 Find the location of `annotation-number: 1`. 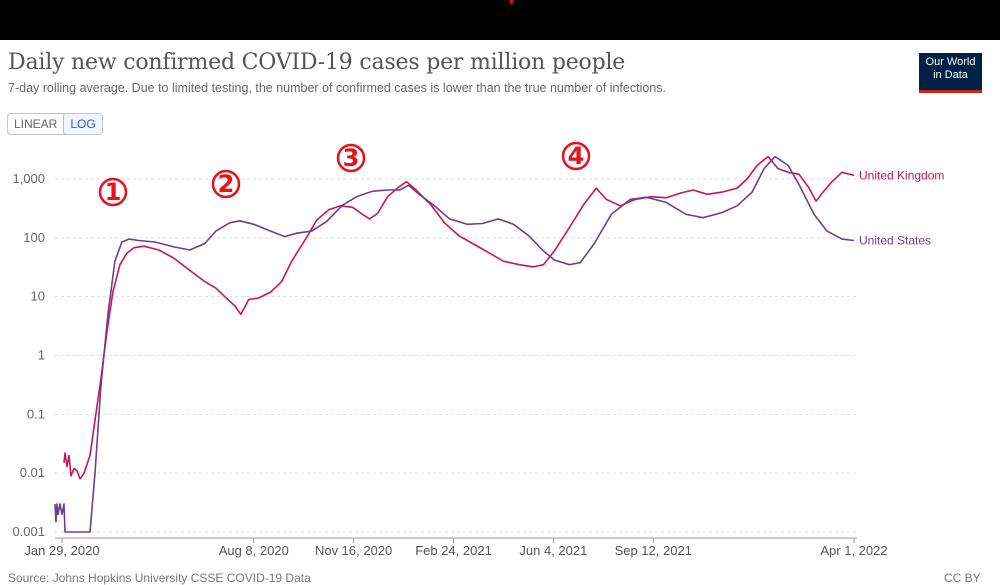

annotation-number: 1 is located at coordinates (113, 192).